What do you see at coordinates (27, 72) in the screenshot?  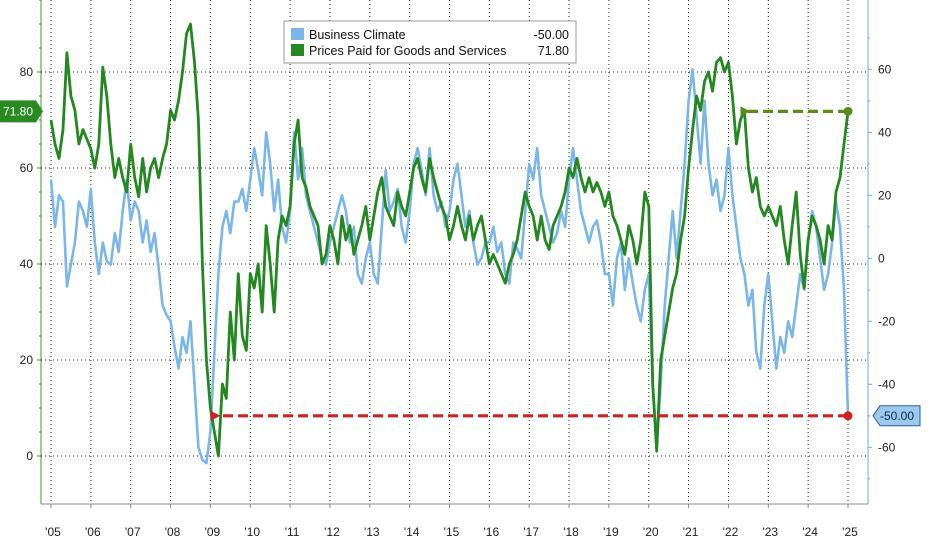 I see `left-tick-label: 80` at bounding box center [27, 72].